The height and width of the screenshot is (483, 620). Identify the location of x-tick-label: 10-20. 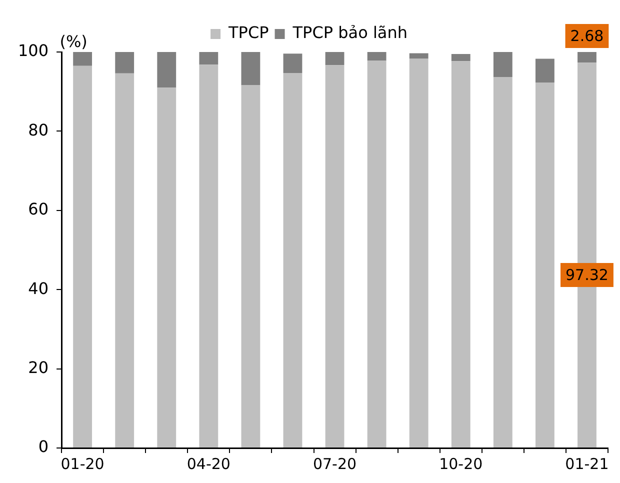
(461, 463).